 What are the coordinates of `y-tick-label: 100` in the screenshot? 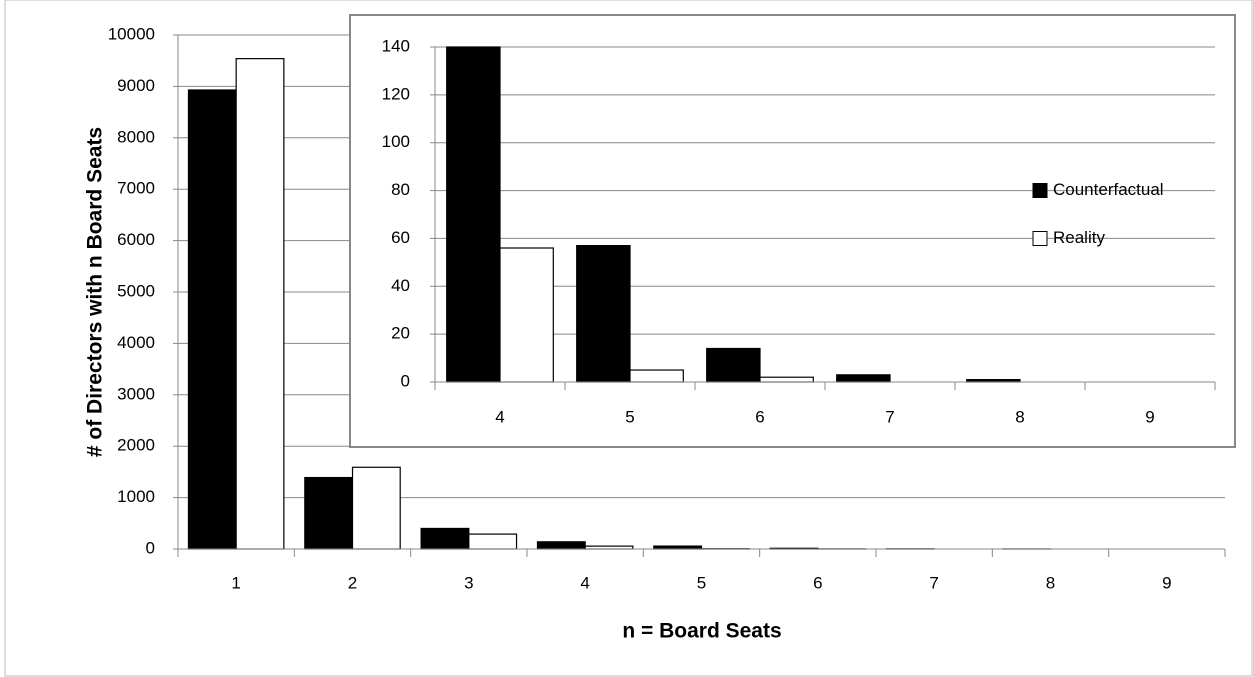 It's located at (396, 141).